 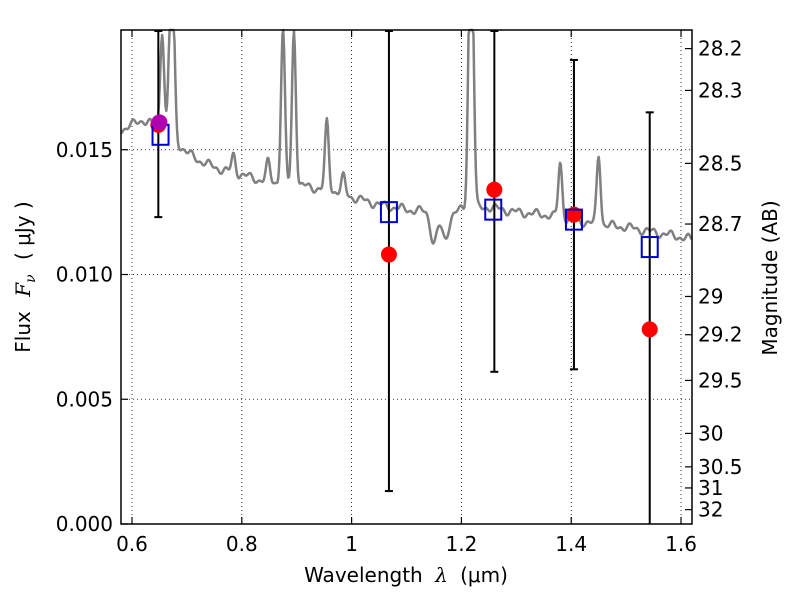 What do you see at coordinates (720, 467) in the screenshot?
I see `magnitude-tick-label: 30.5` at bounding box center [720, 467].